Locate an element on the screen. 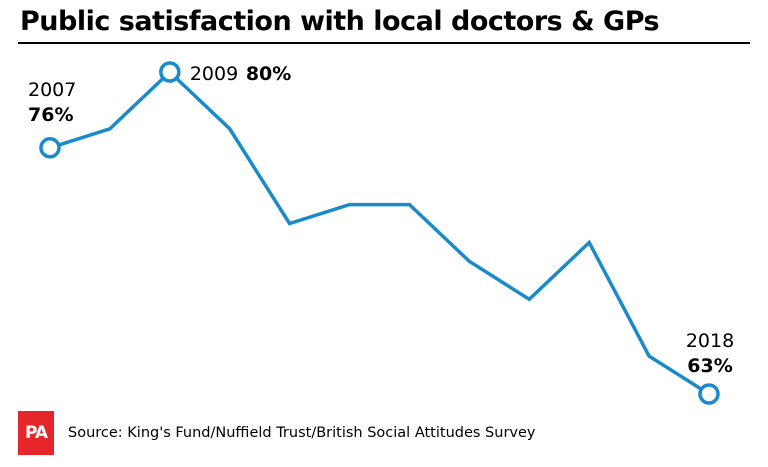 The image size is (768, 467). label-year-2018: 2018 is located at coordinates (710, 341).